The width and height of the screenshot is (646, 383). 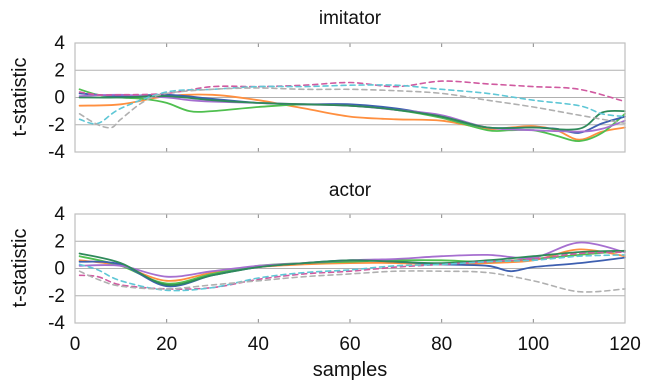 What do you see at coordinates (441, 344) in the screenshot?
I see `x-tick-label-actor: 80` at bounding box center [441, 344].